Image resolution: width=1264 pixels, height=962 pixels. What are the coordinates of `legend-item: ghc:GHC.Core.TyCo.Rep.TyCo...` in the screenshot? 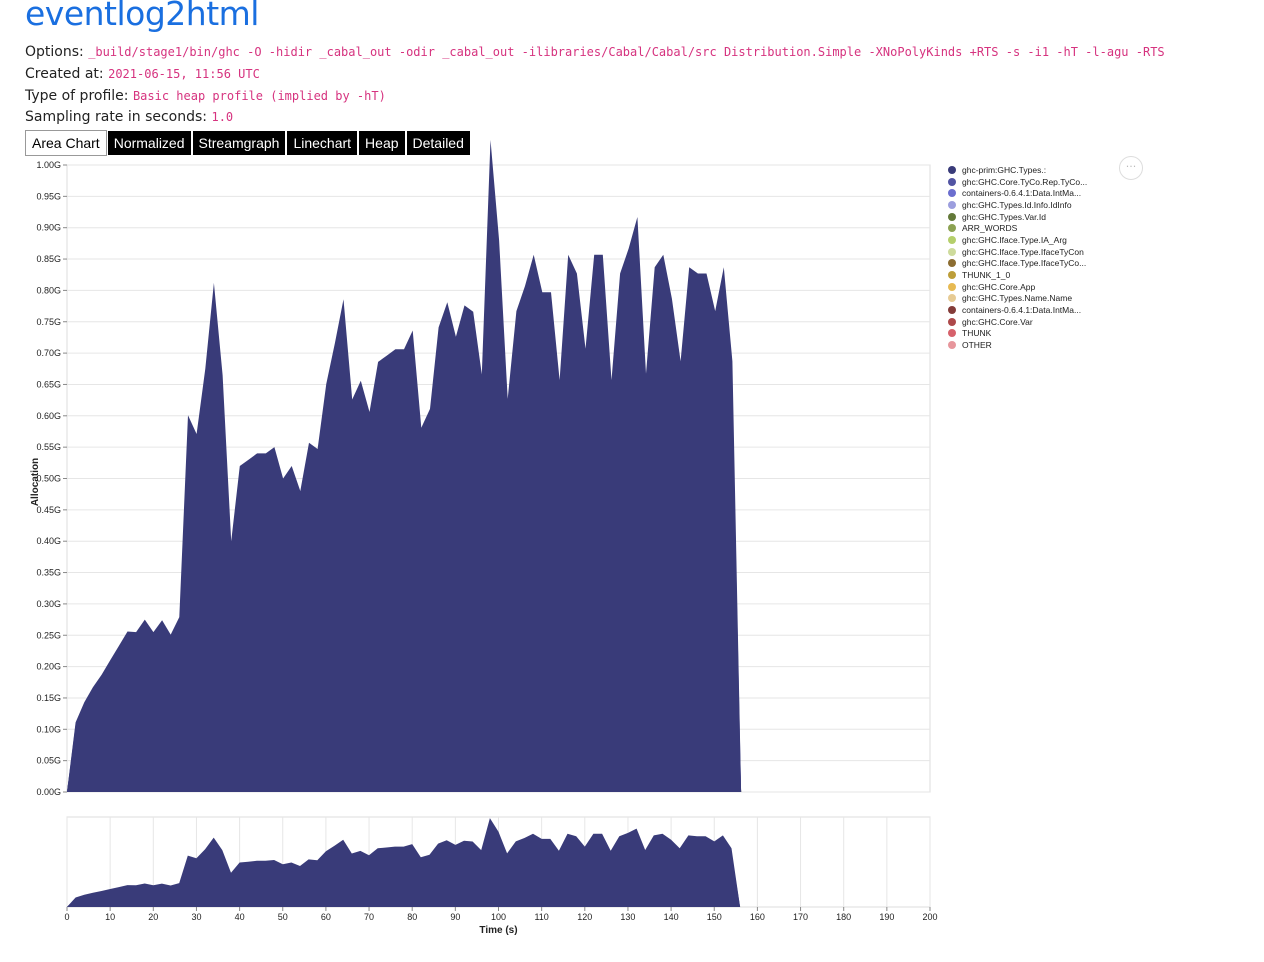 It's located at (1017, 182).